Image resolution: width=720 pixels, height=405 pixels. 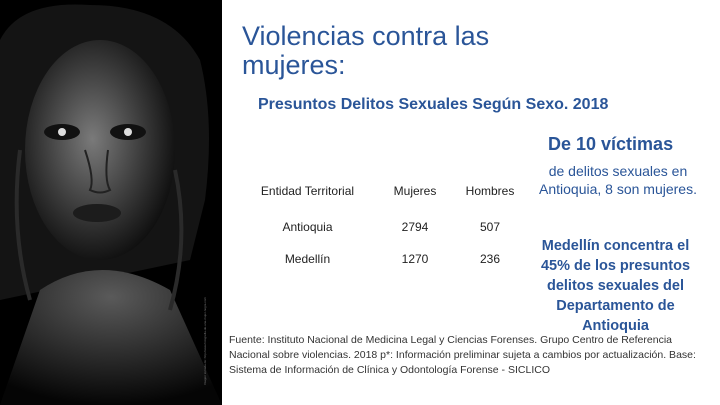 What do you see at coordinates (611, 144) in the screenshot?
I see `highlight-heading: De 10 víctimas` at bounding box center [611, 144].